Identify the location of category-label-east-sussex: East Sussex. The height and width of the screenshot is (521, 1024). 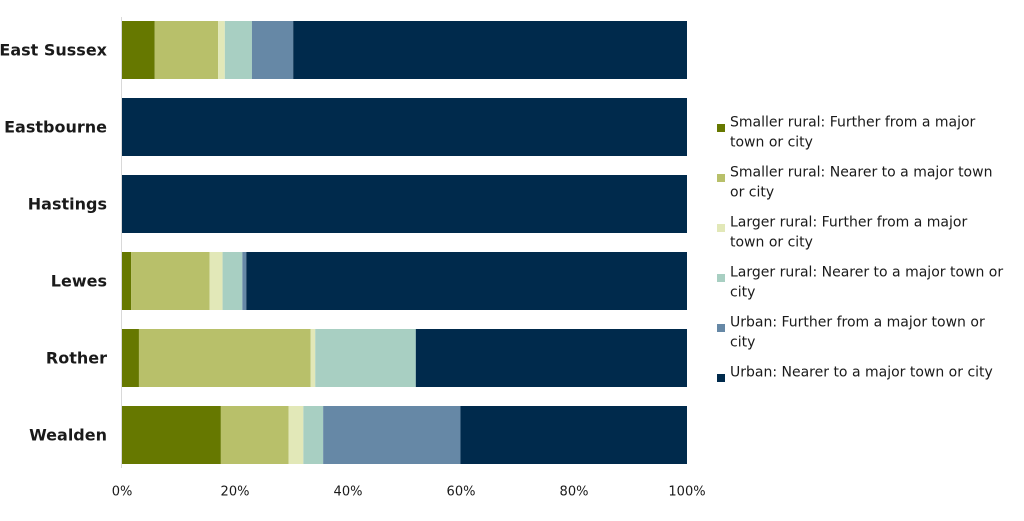
(54, 50).